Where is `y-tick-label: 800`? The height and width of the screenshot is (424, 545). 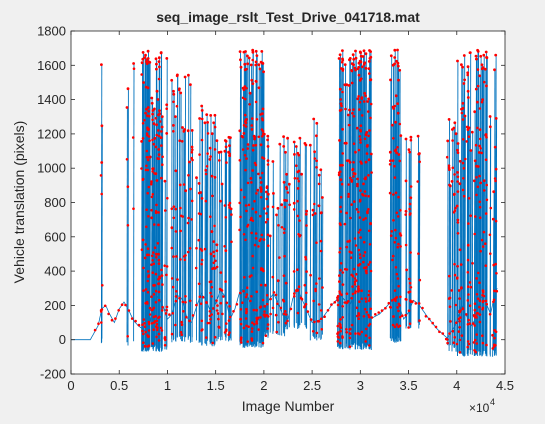
y-tick-label: 800 is located at coordinates (55, 202).